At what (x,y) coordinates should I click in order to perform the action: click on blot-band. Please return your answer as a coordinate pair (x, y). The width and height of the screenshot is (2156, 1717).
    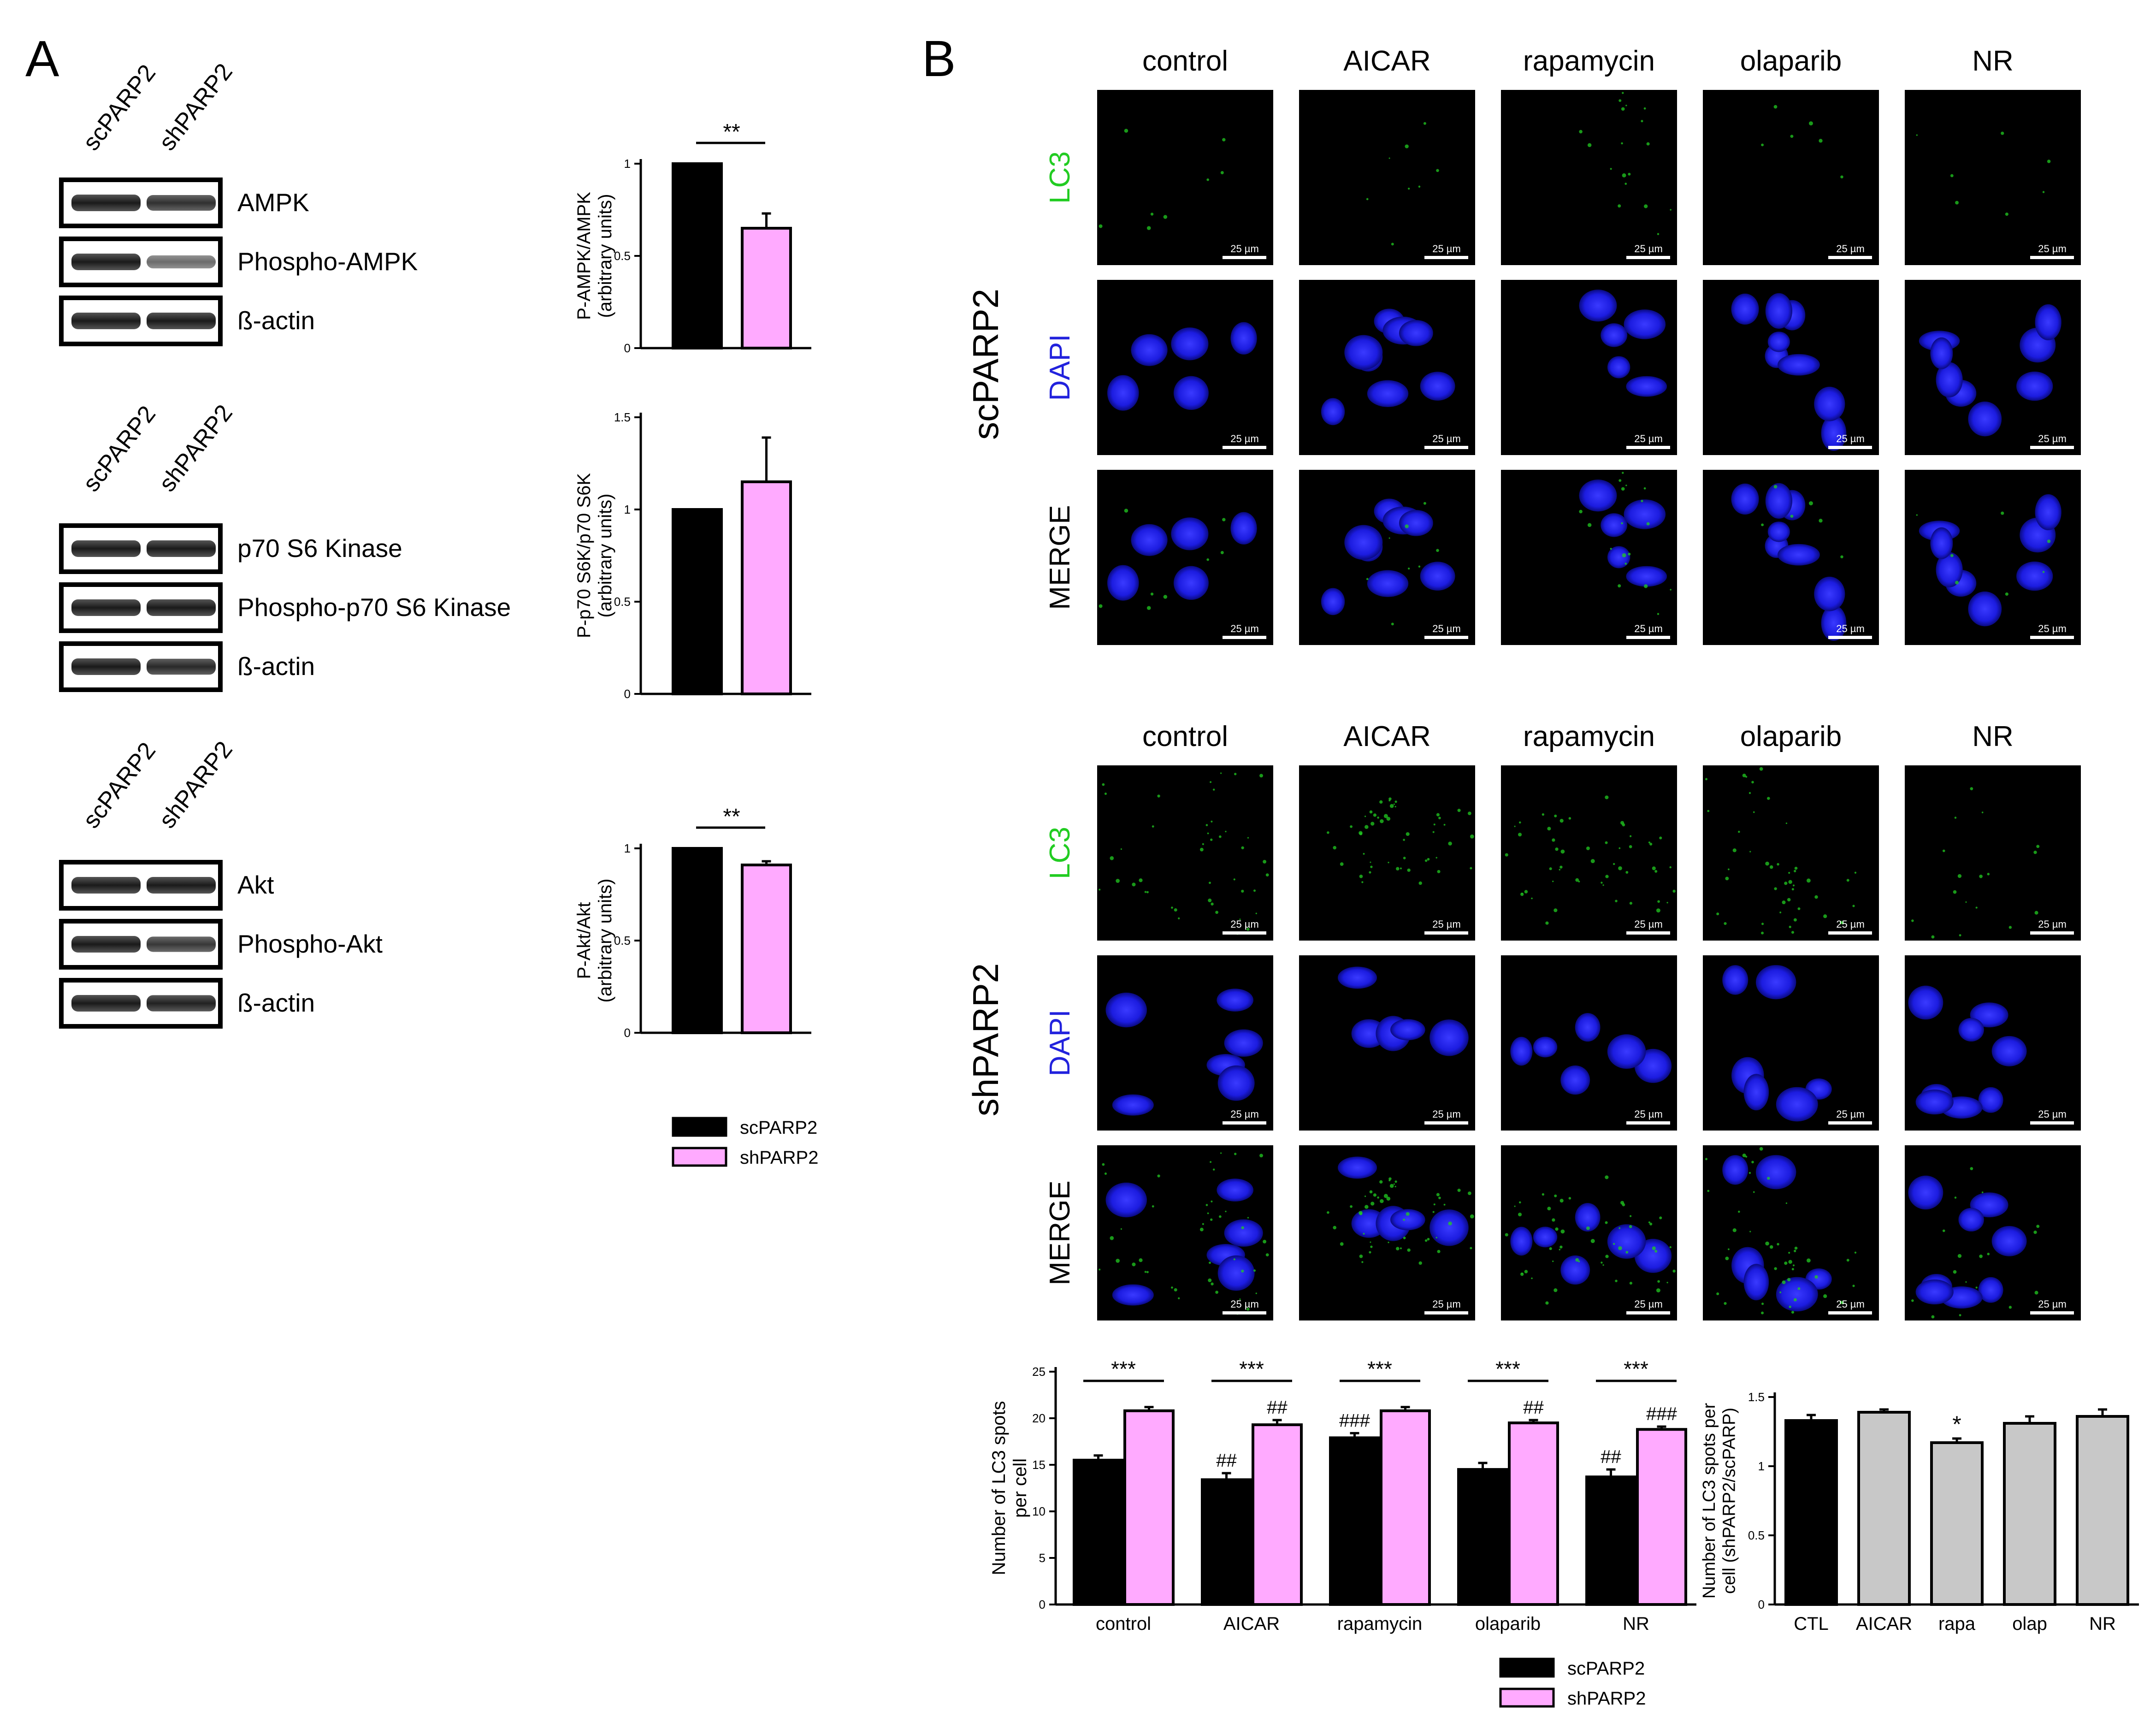
    Looking at the image, I should click on (181, 944).